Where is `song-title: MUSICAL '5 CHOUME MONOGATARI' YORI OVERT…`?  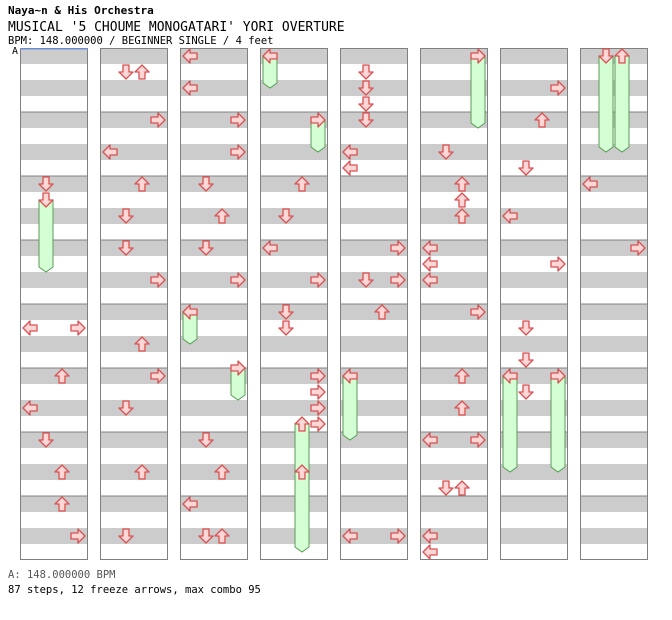 song-title: MUSICAL '5 CHOUME MONOGATARI' YORI OVERT… is located at coordinates (176, 27).